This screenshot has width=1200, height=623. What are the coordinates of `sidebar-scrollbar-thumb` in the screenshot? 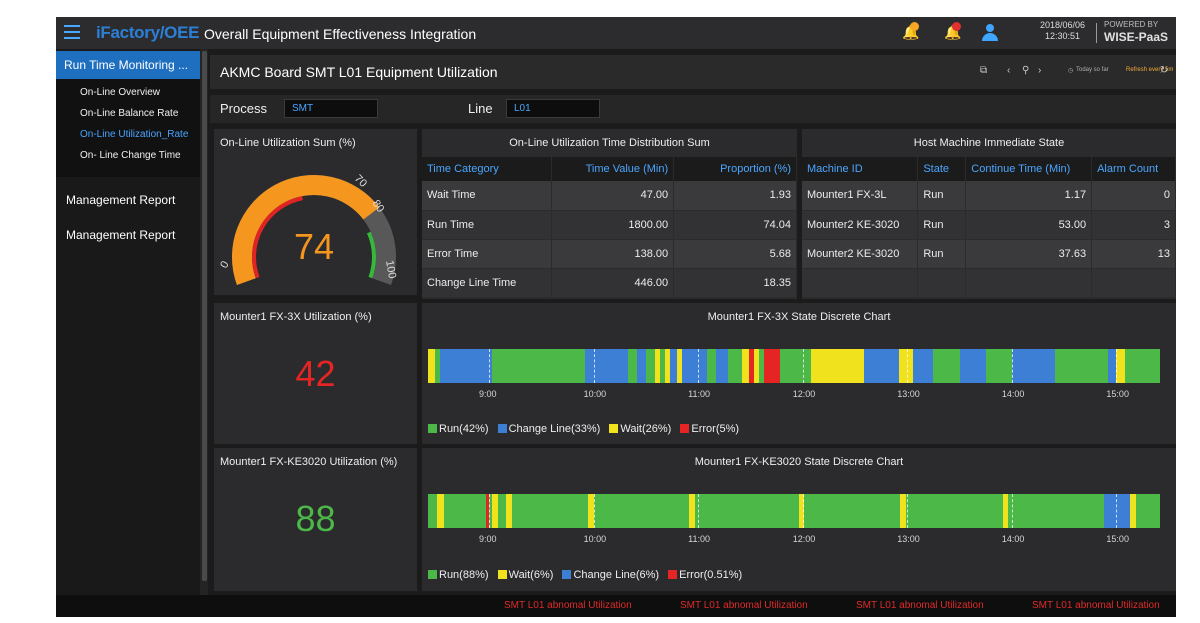 It's located at (204, 316).